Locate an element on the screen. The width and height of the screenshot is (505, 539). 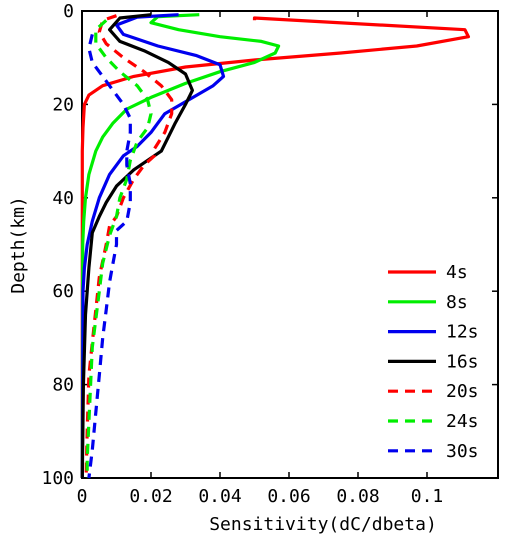
x-tick-label: 0.02 is located at coordinates (150, 496).